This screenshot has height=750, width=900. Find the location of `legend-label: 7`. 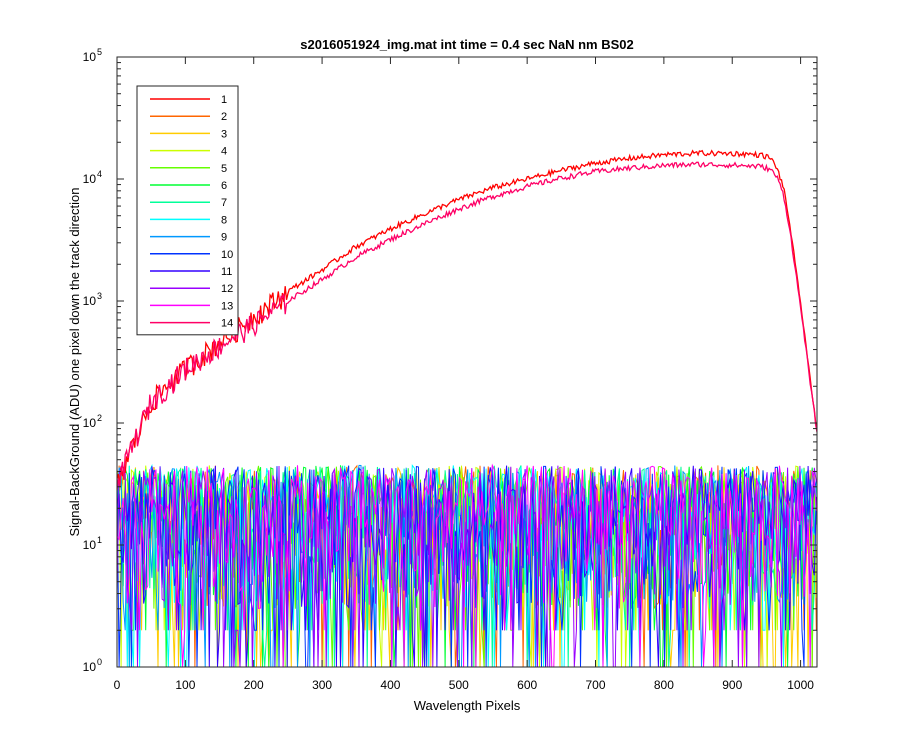

legend-label: 7 is located at coordinates (224, 203).